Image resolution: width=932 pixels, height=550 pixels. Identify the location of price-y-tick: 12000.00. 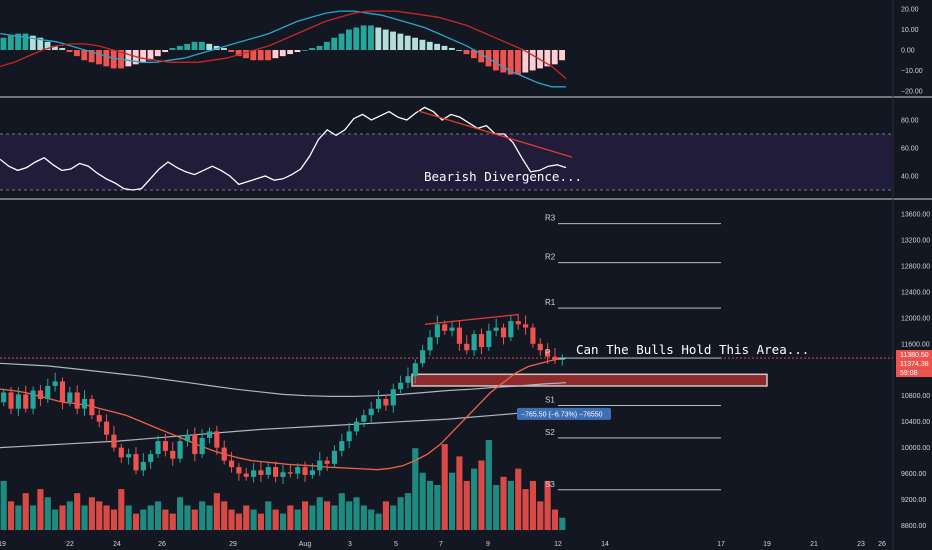
(915, 318).